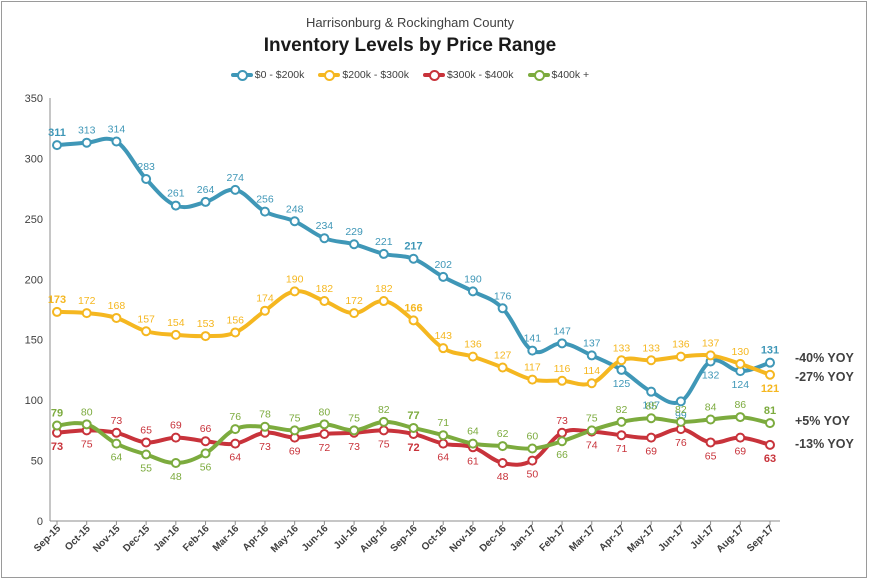 The height and width of the screenshot is (581, 870). Describe the element at coordinates (87, 301) in the screenshot. I see `data-label: 172` at that location.